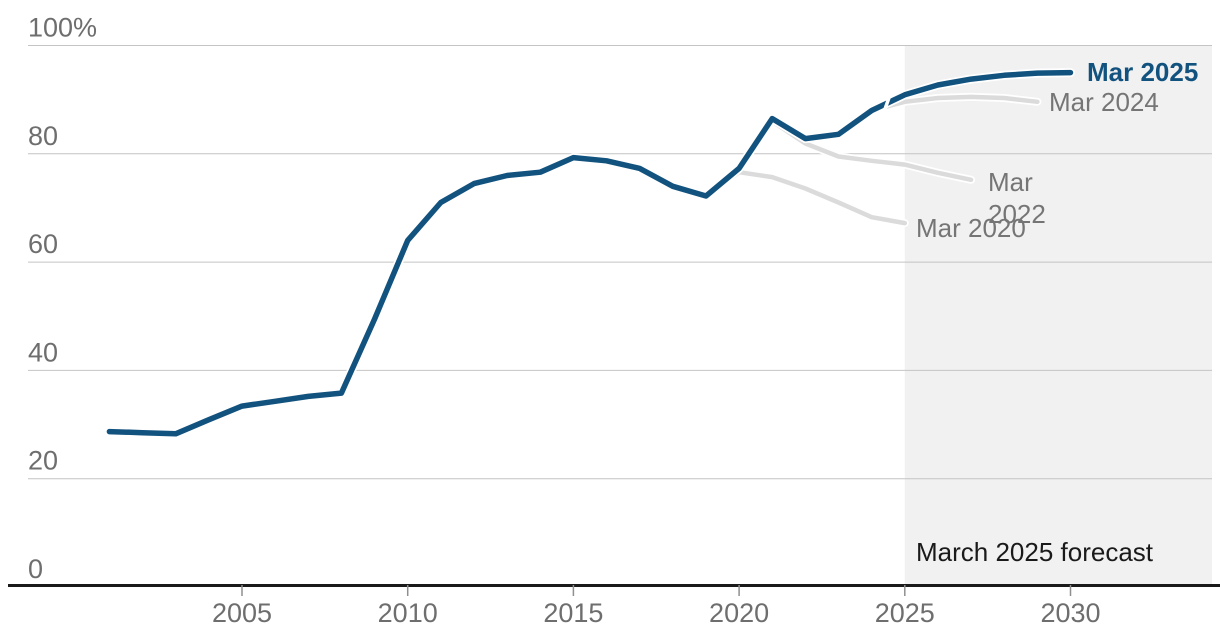 The image size is (1220, 644). Describe the element at coordinates (1143, 72) in the screenshot. I see `series-label-mar-2025: Mar 2025` at that location.